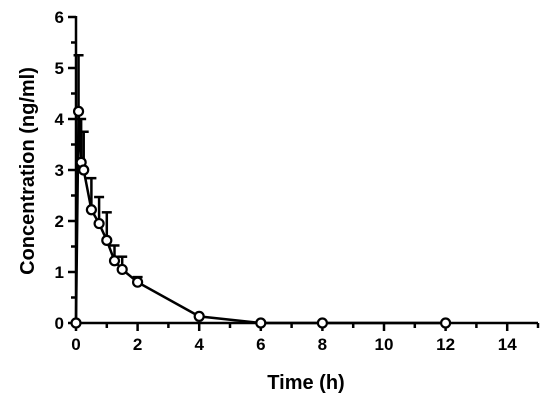 This screenshot has height=411, width=550. I want to click on x-tick-label: 12, so click(445, 344).